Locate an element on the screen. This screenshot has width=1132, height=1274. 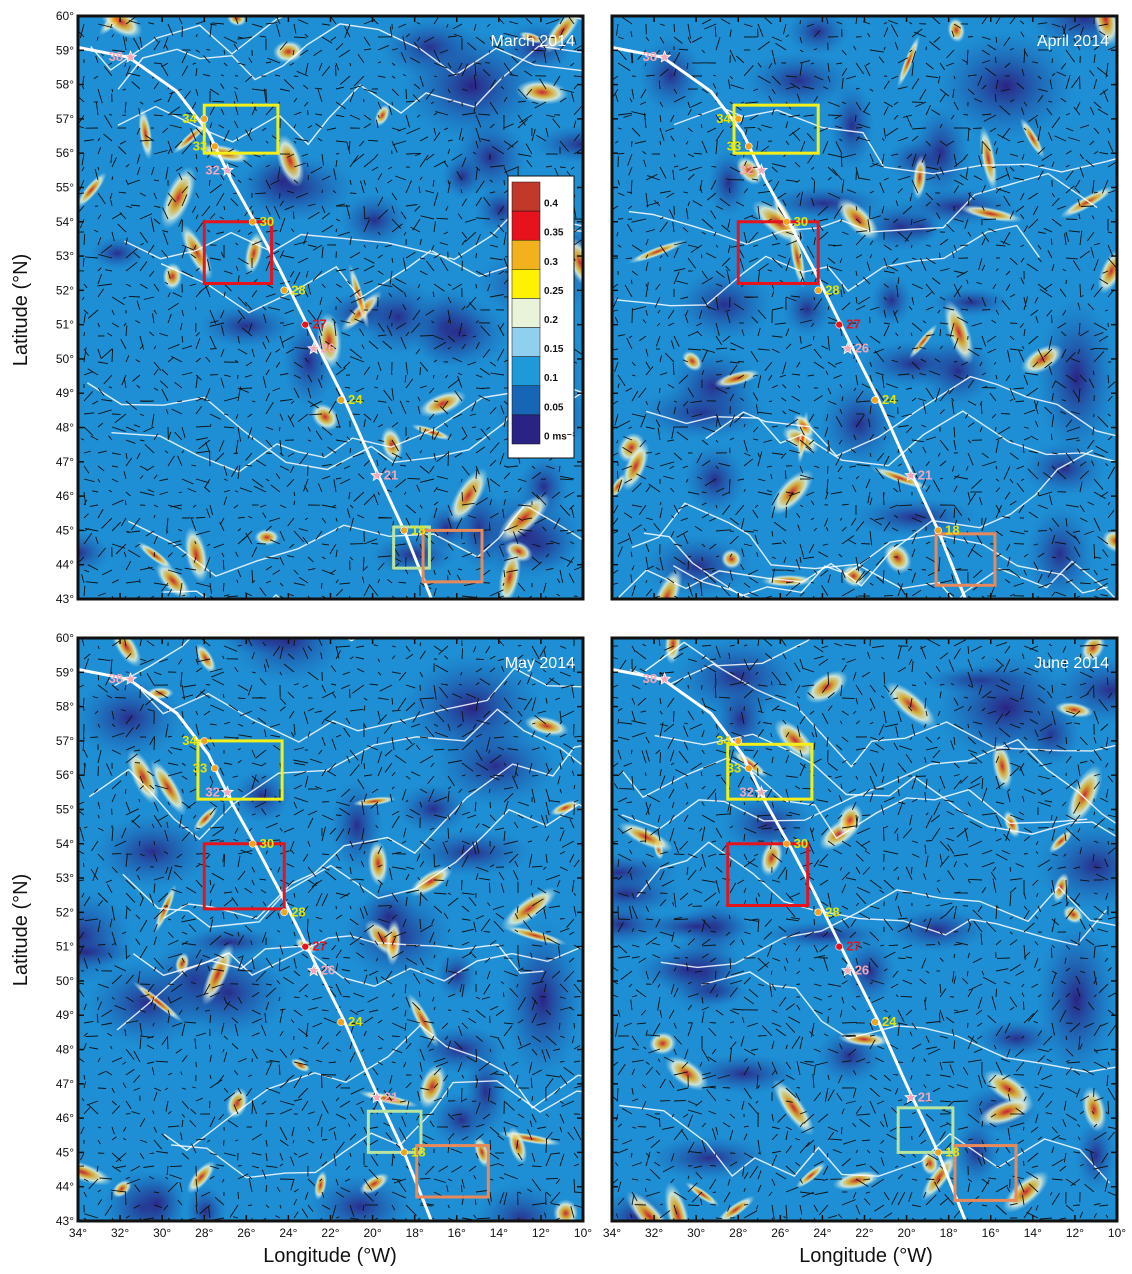
lat-tick-label: 58° is located at coordinates (65, 85).